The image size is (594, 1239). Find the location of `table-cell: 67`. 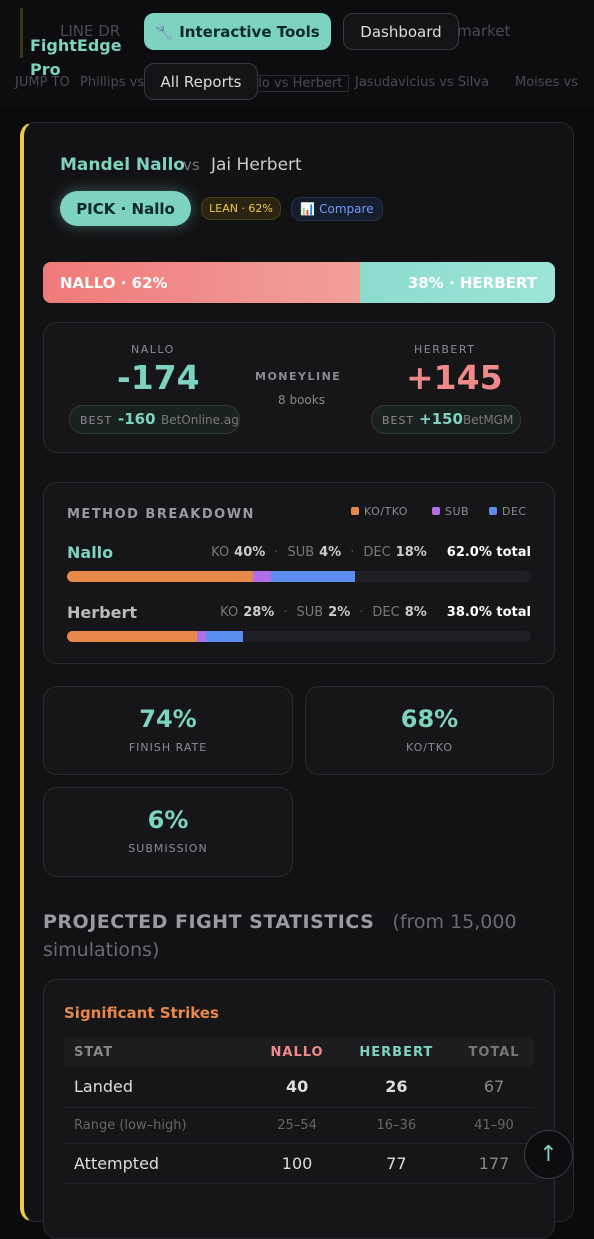

table-cell: 67 is located at coordinates (494, 1087).